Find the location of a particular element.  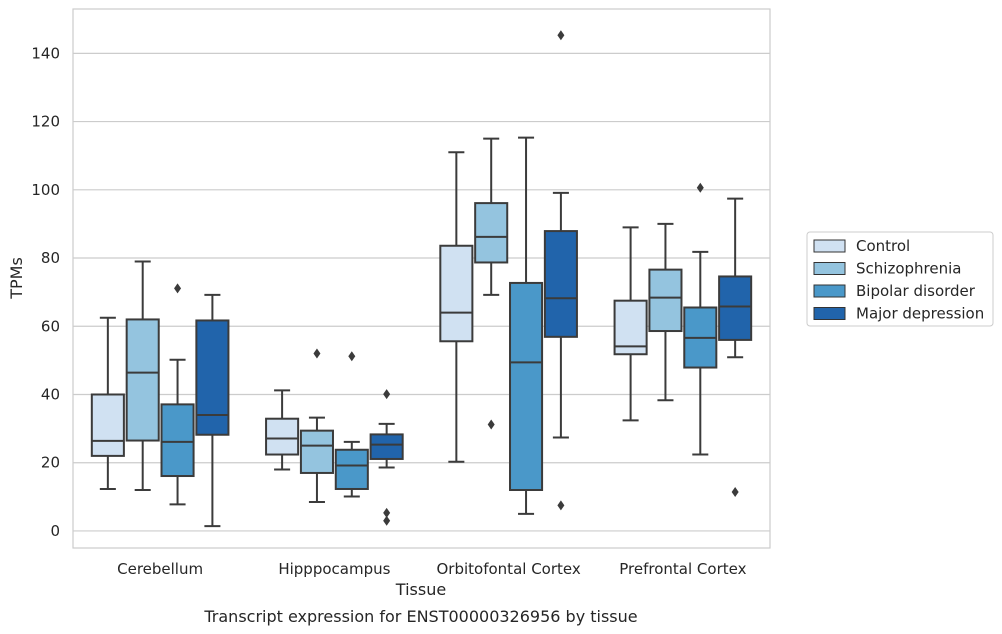

y-tick-label: 20 is located at coordinates (50, 463).